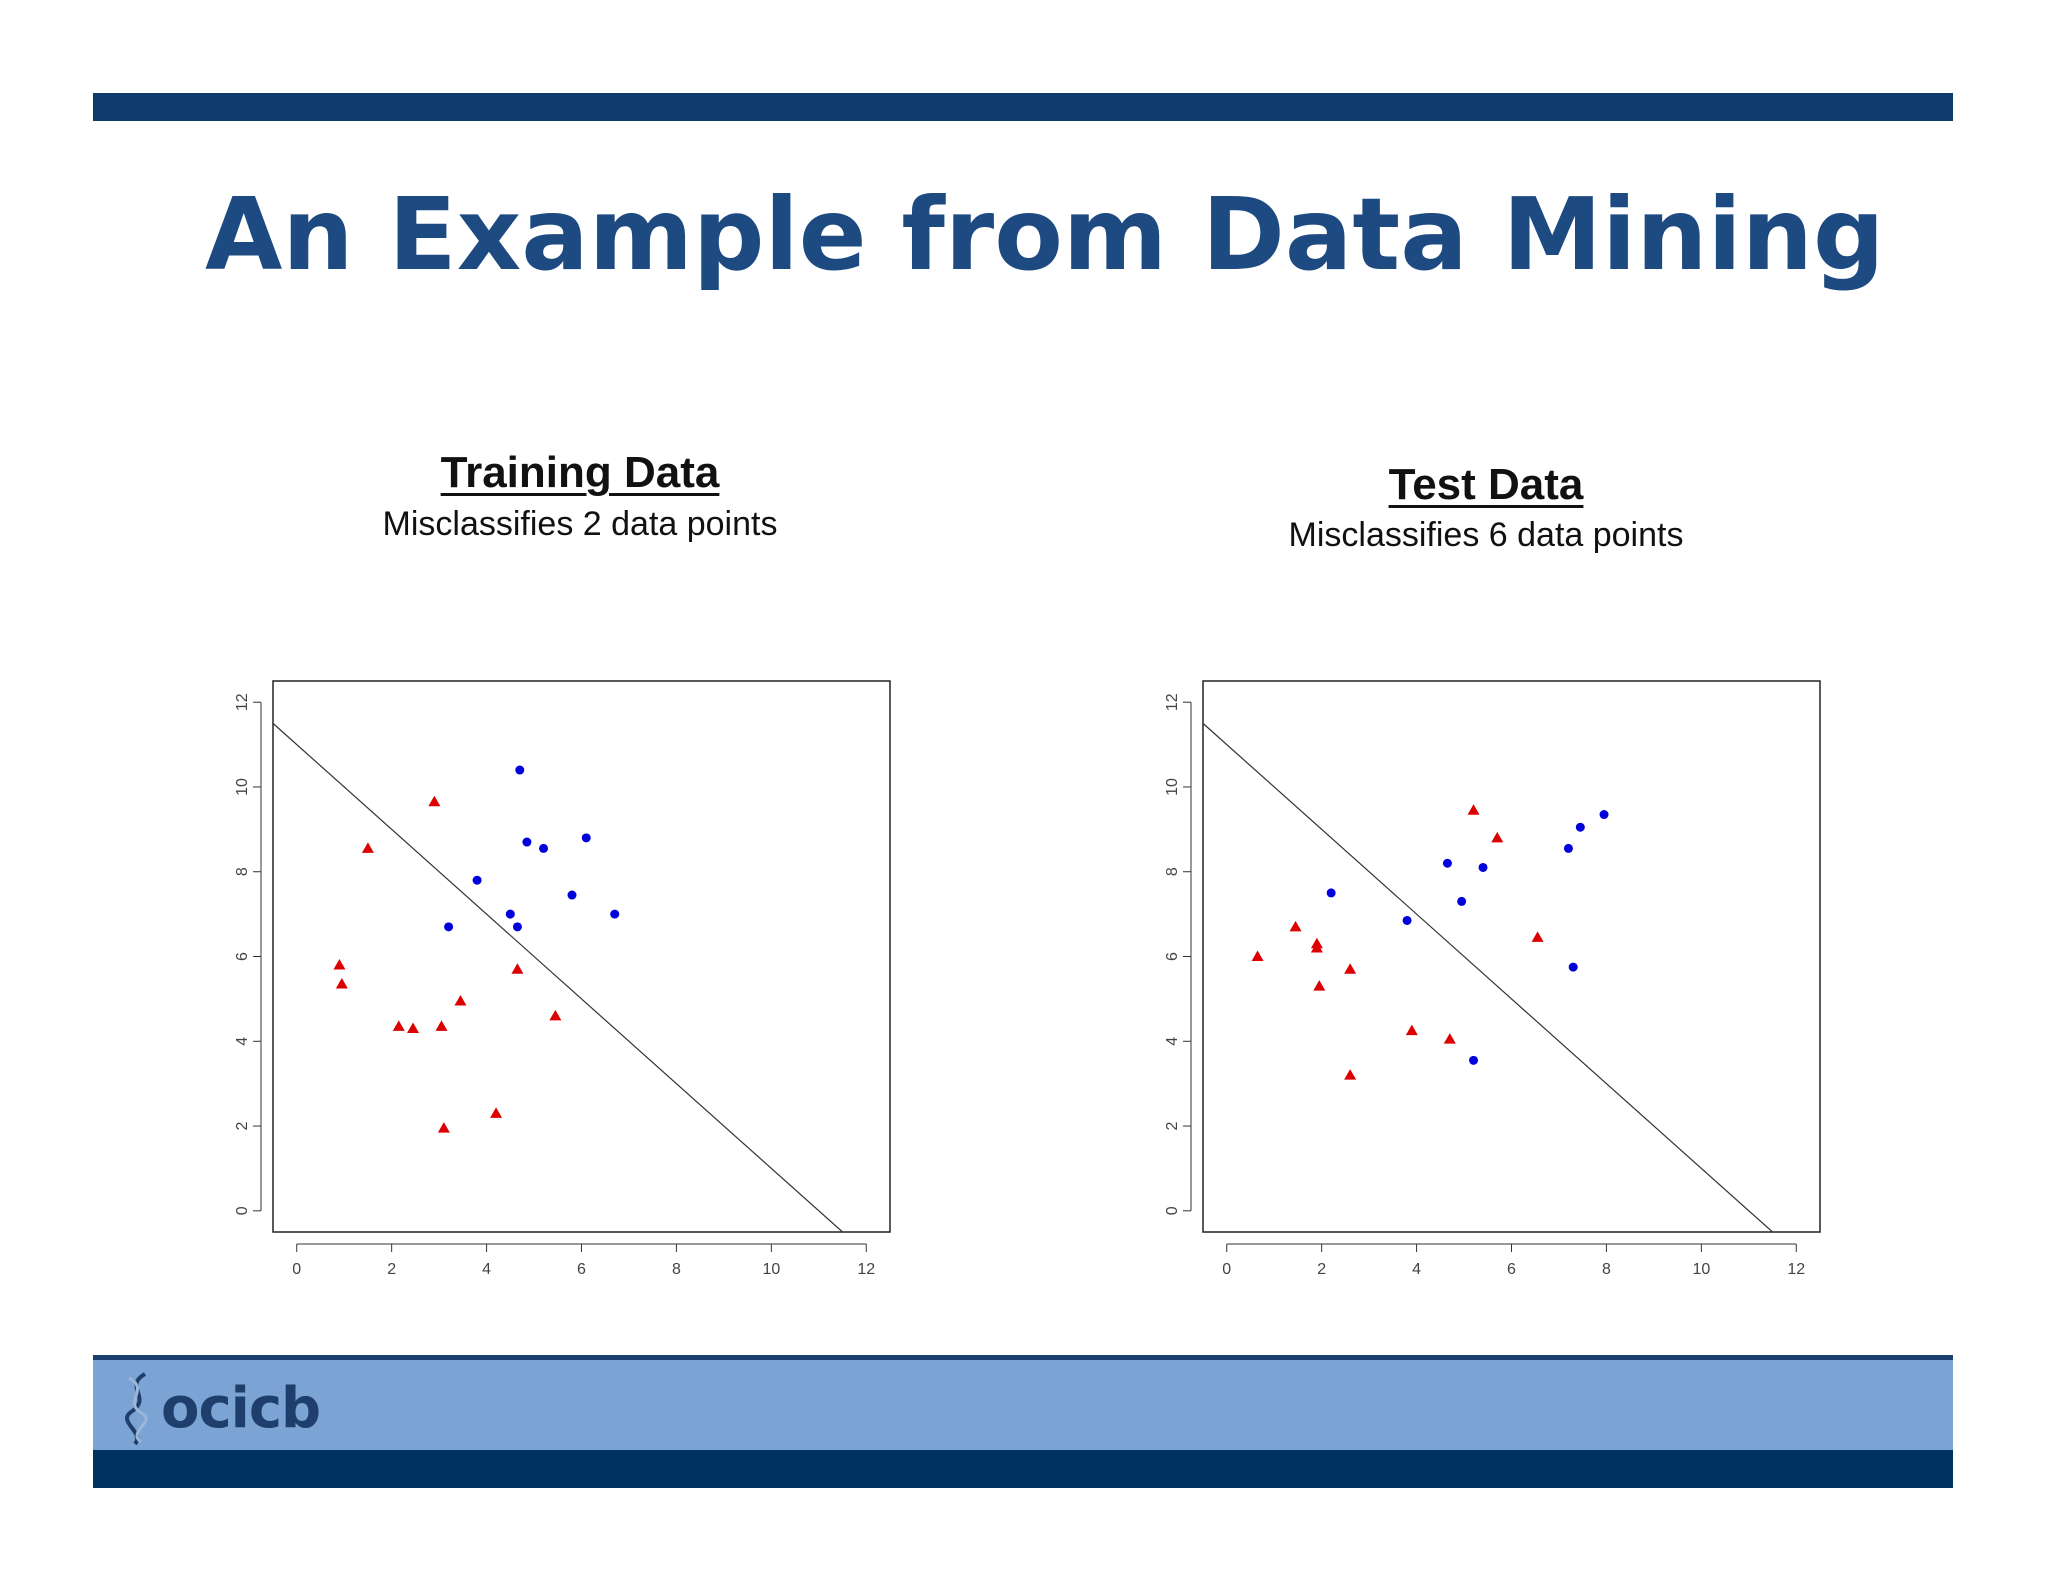 The width and height of the screenshot is (2048, 1582). What do you see at coordinates (241, 1408) in the screenshot?
I see `logo-text: ocicb` at bounding box center [241, 1408].